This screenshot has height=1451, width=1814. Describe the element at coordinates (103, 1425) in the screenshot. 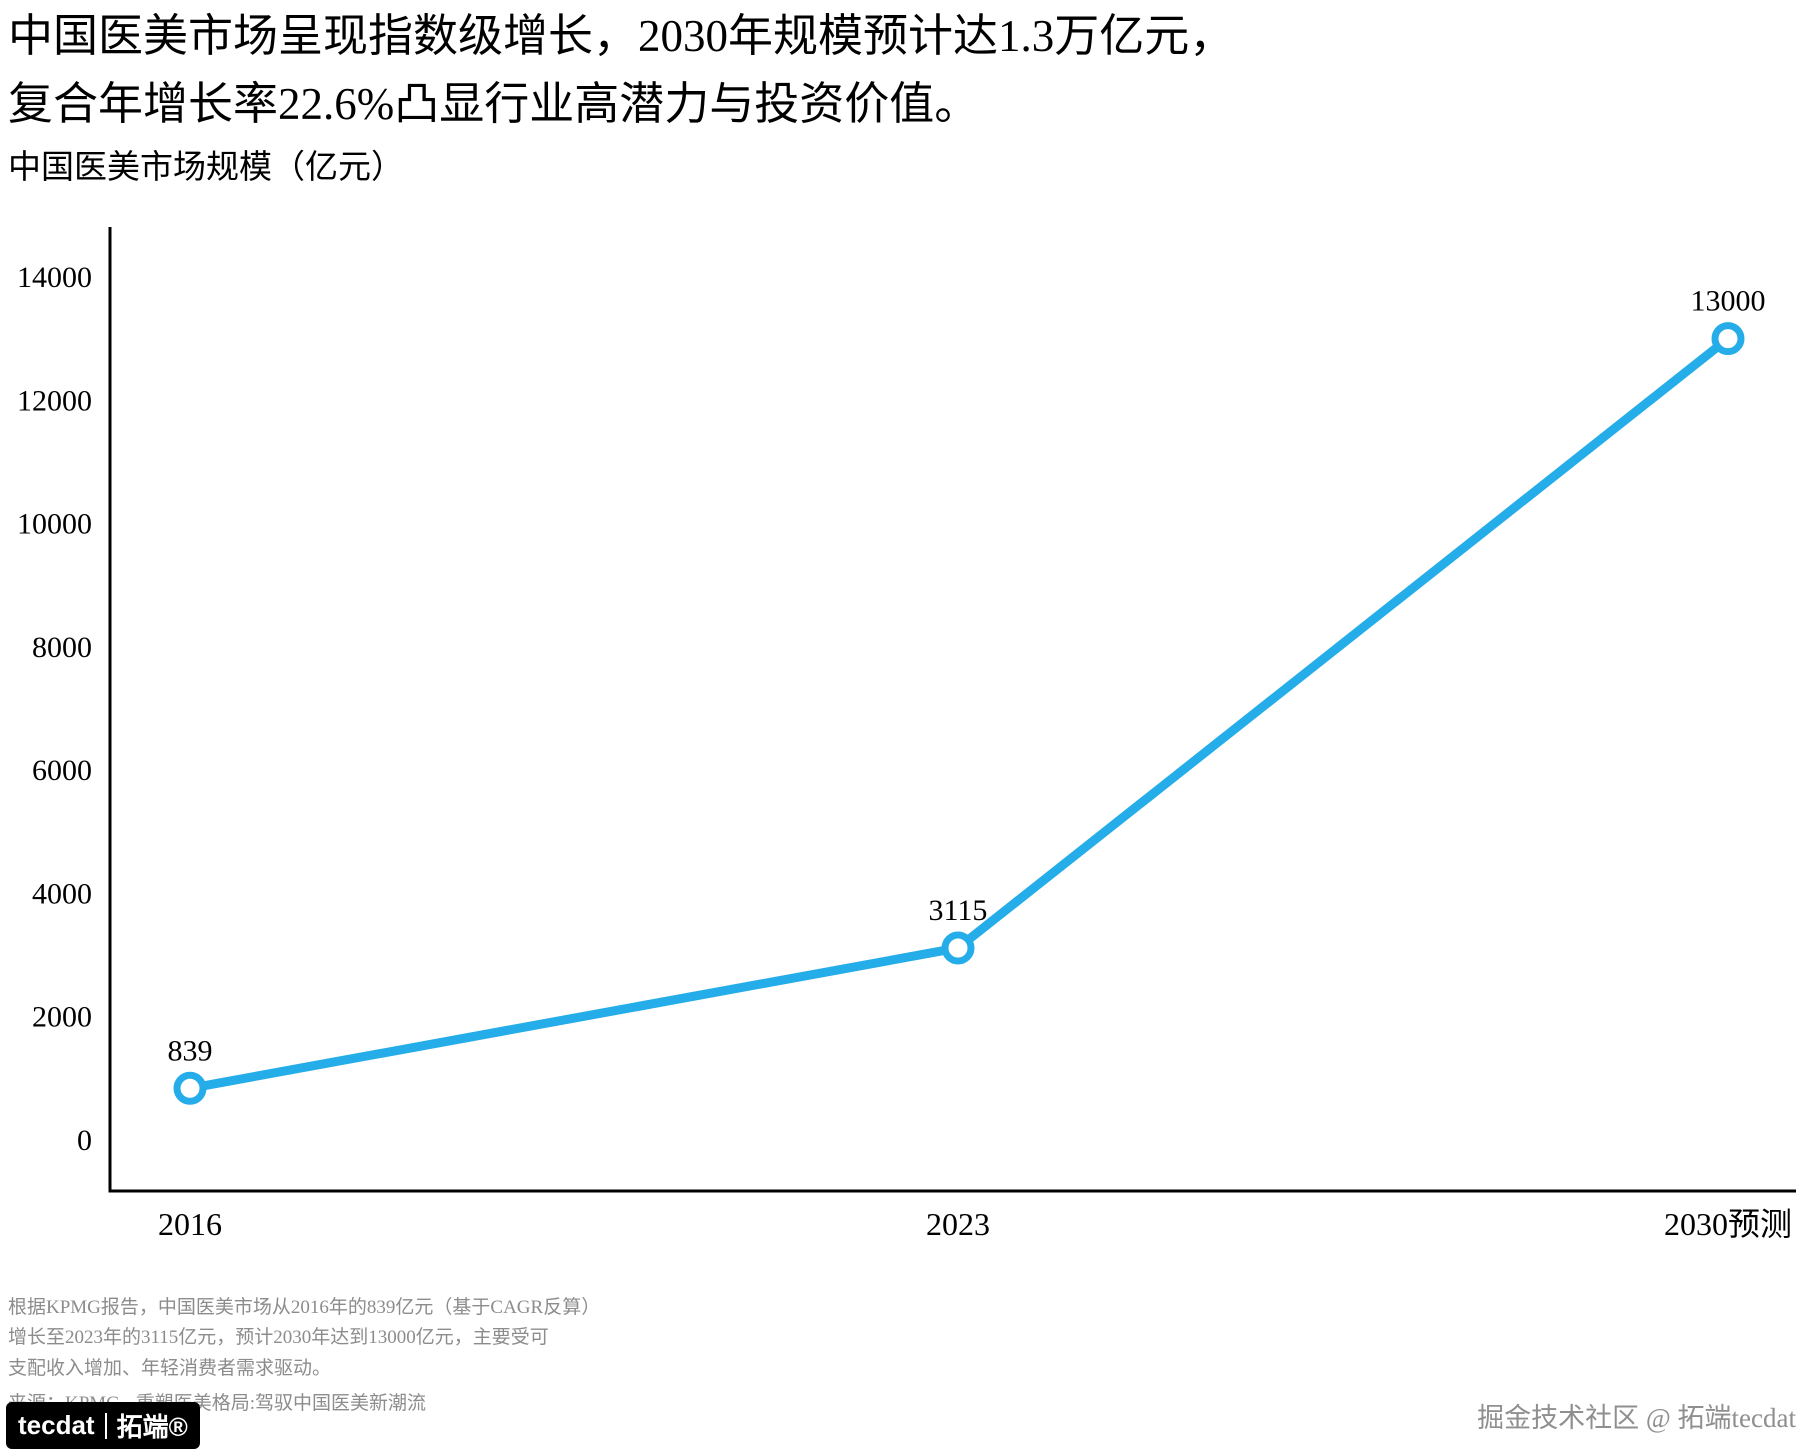

I see `tecdat-logo: tecdat 拓端®` at that location.